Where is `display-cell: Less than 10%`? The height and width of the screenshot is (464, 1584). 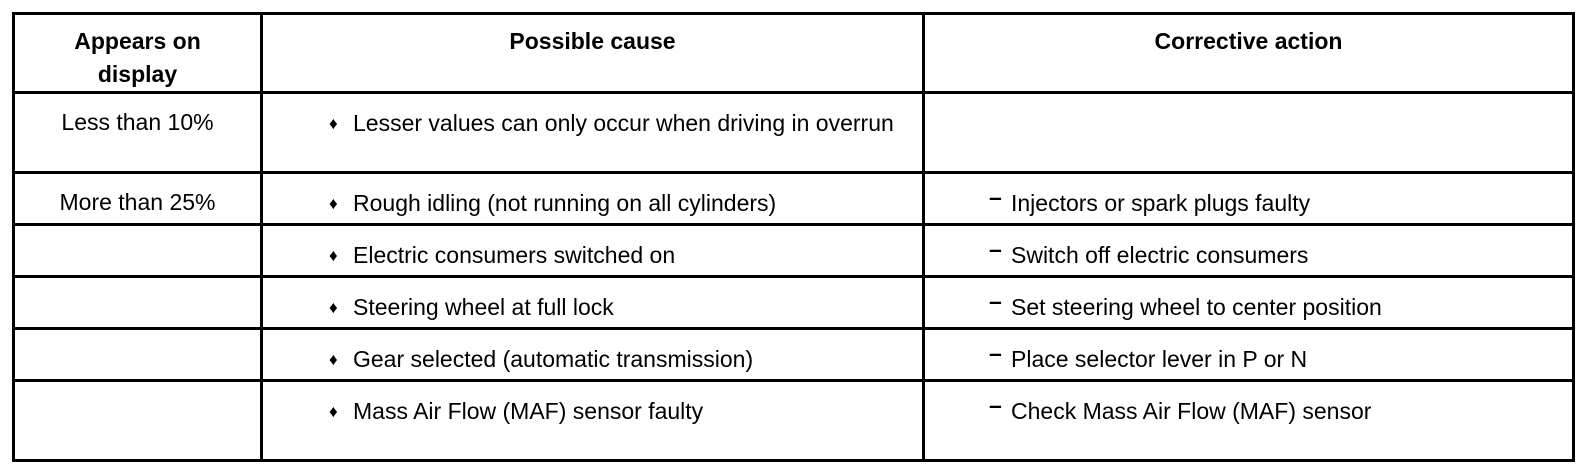
display-cell: Less than 10% is located at coordinates (137, 132).